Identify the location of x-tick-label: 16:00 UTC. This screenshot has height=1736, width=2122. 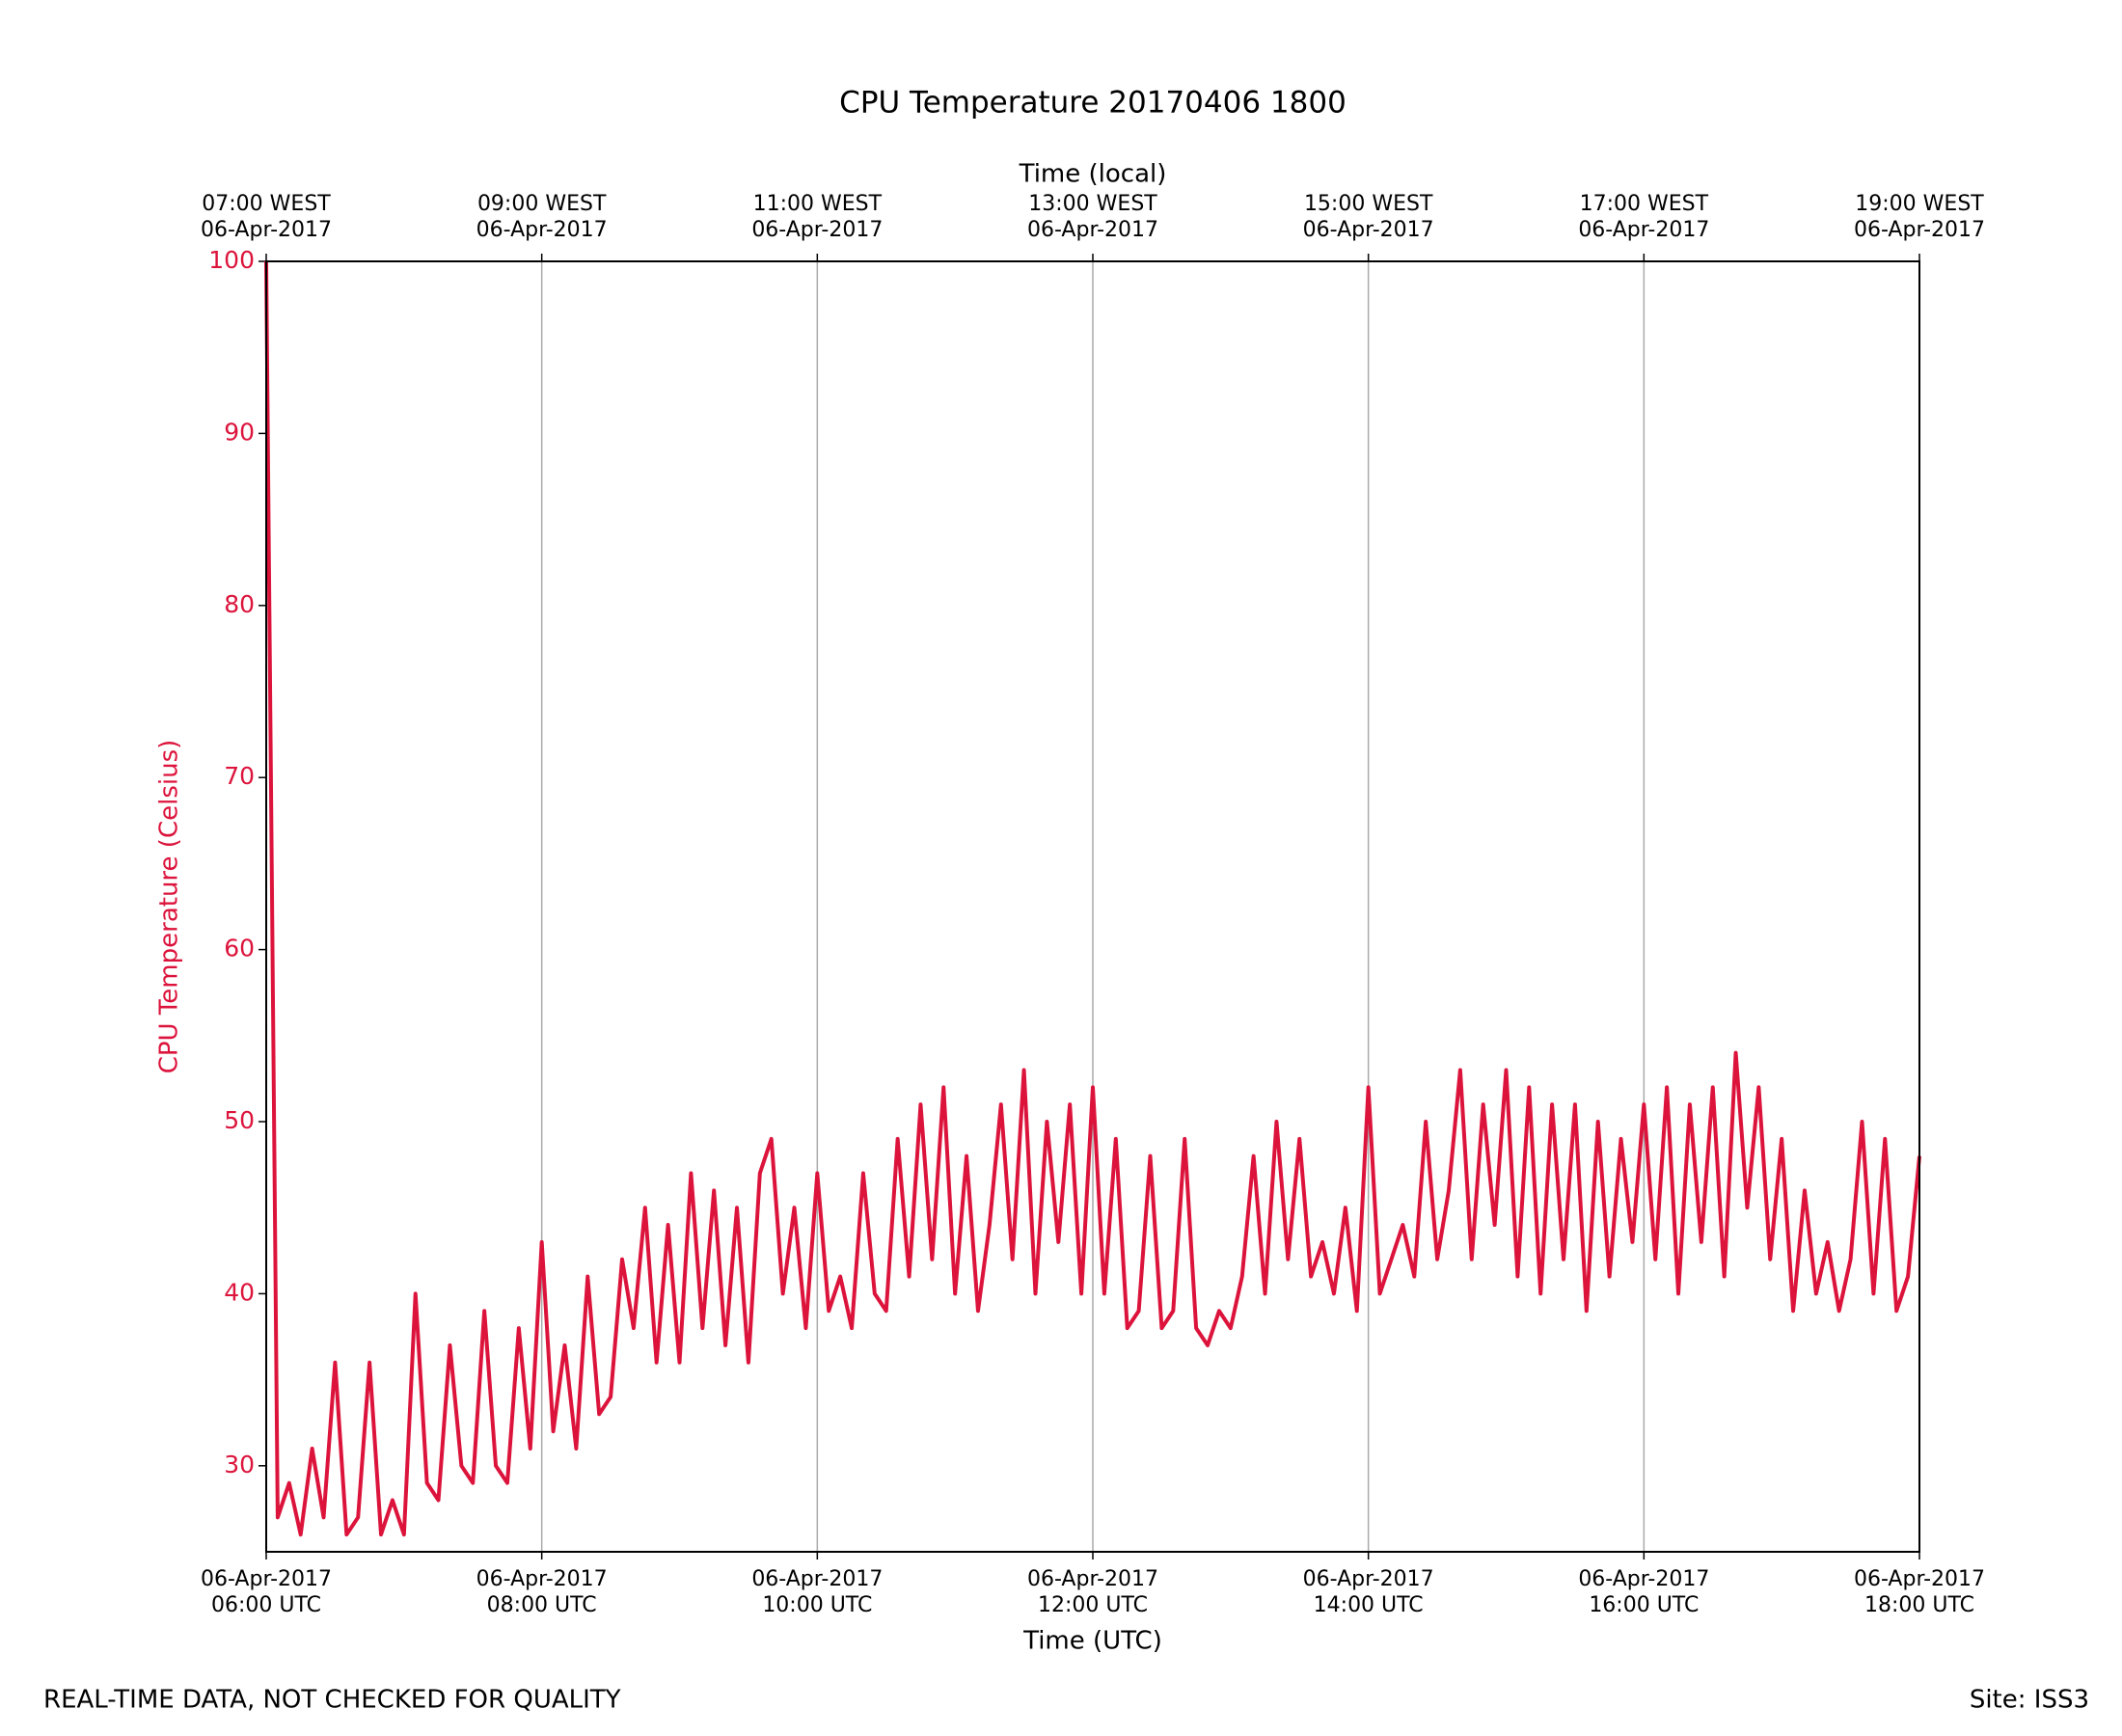
(1644, 1605).